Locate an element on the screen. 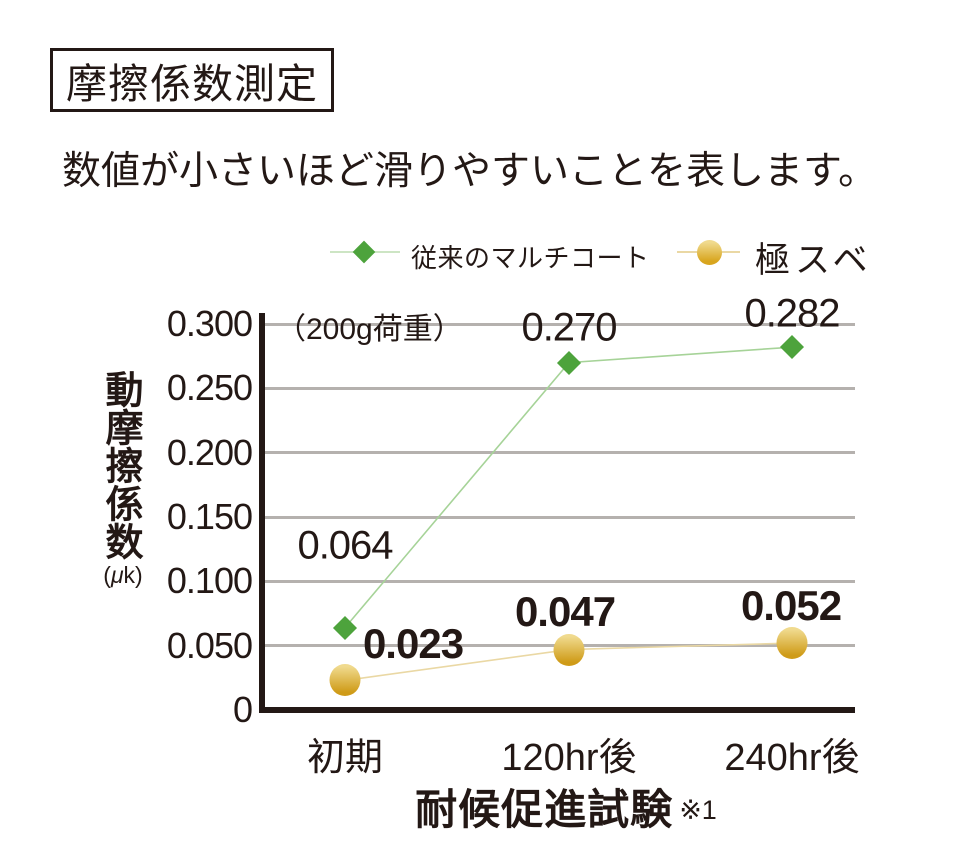 This screenshot has height=860, width=980. data-label: 0.052 is located at coordinates (791, 606).